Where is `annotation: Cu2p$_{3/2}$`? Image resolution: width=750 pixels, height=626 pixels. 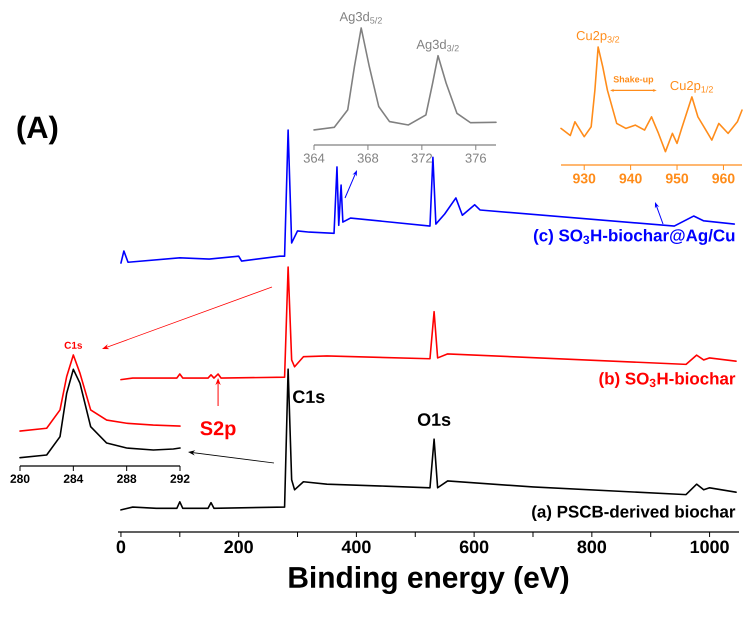 annotation: Cu2p$_{3/2}$ is located at coordinates (598, 37).